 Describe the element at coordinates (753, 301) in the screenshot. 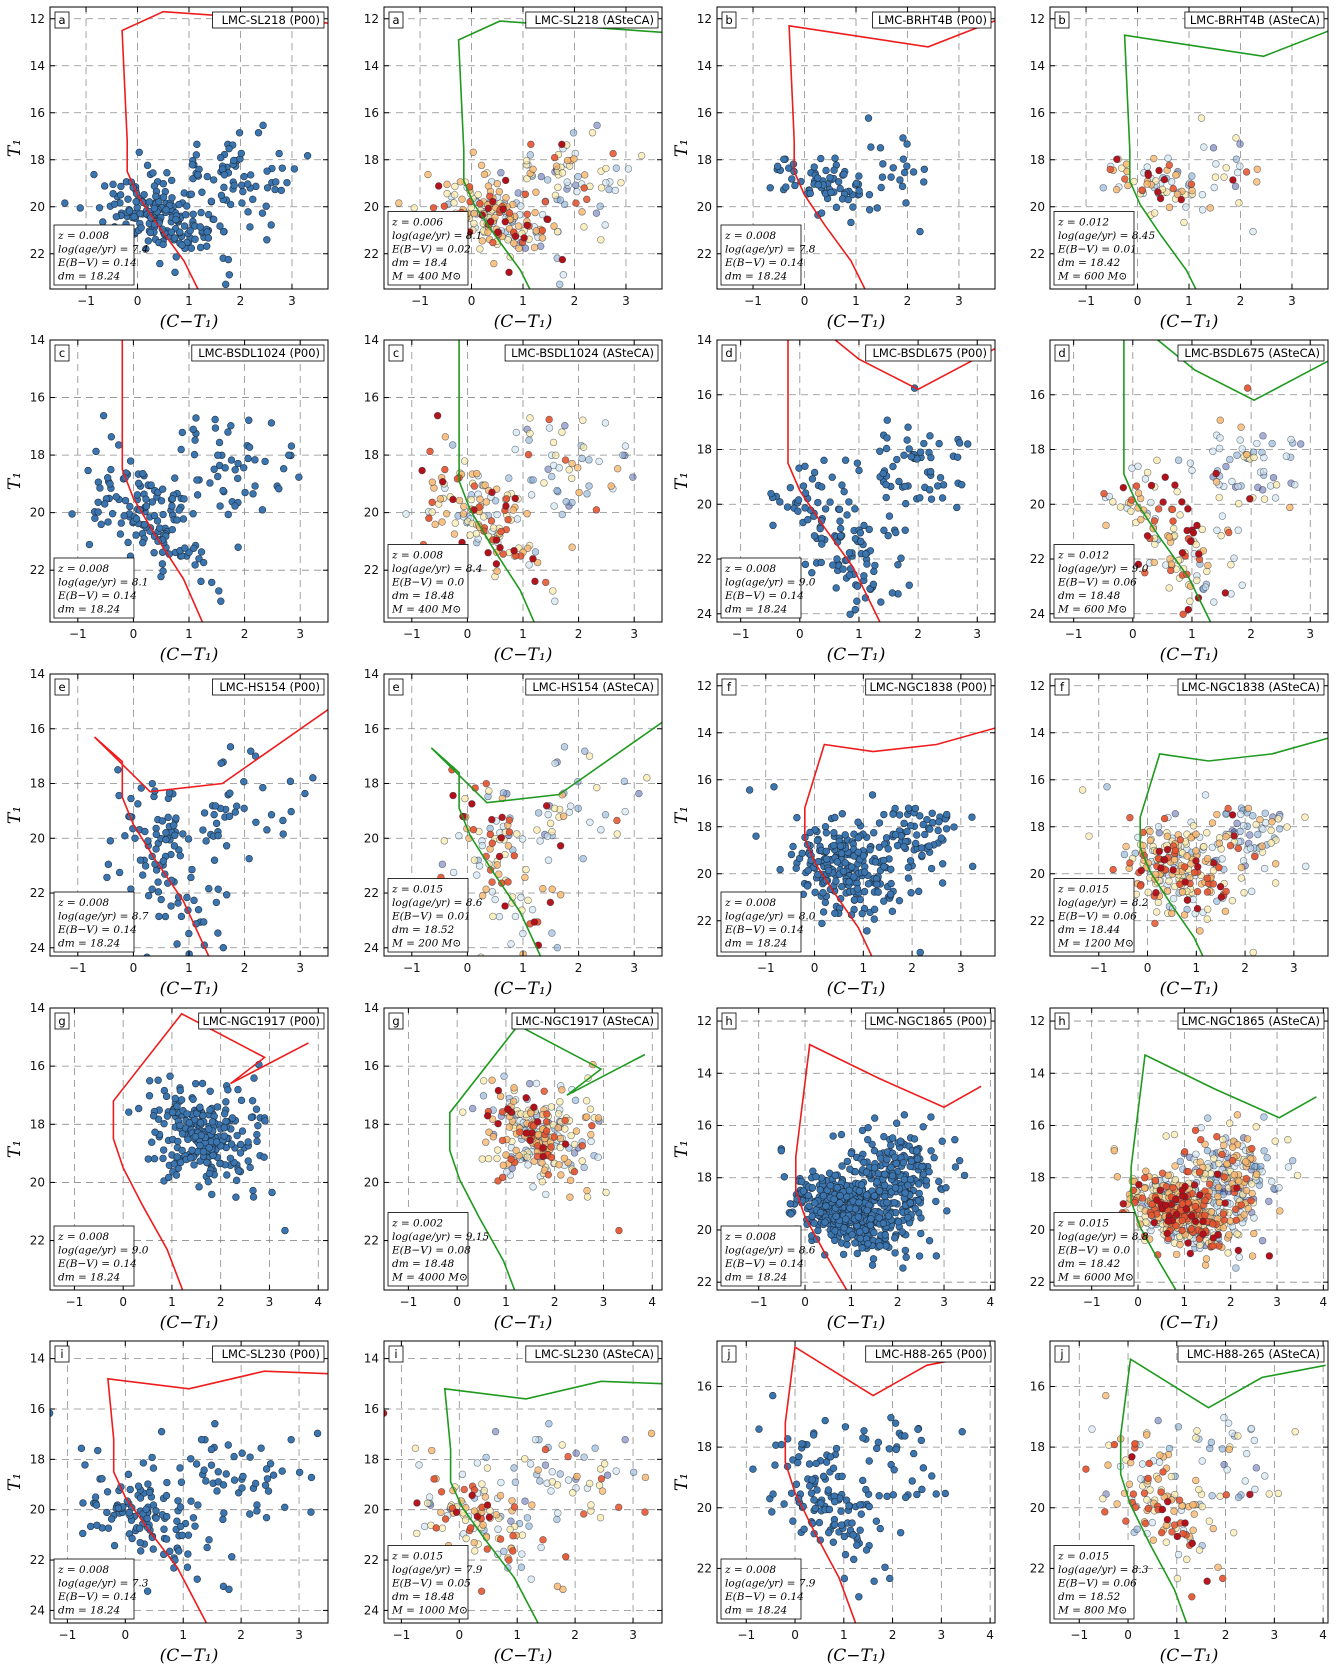

I see `x-tick-label: −1` at that location.